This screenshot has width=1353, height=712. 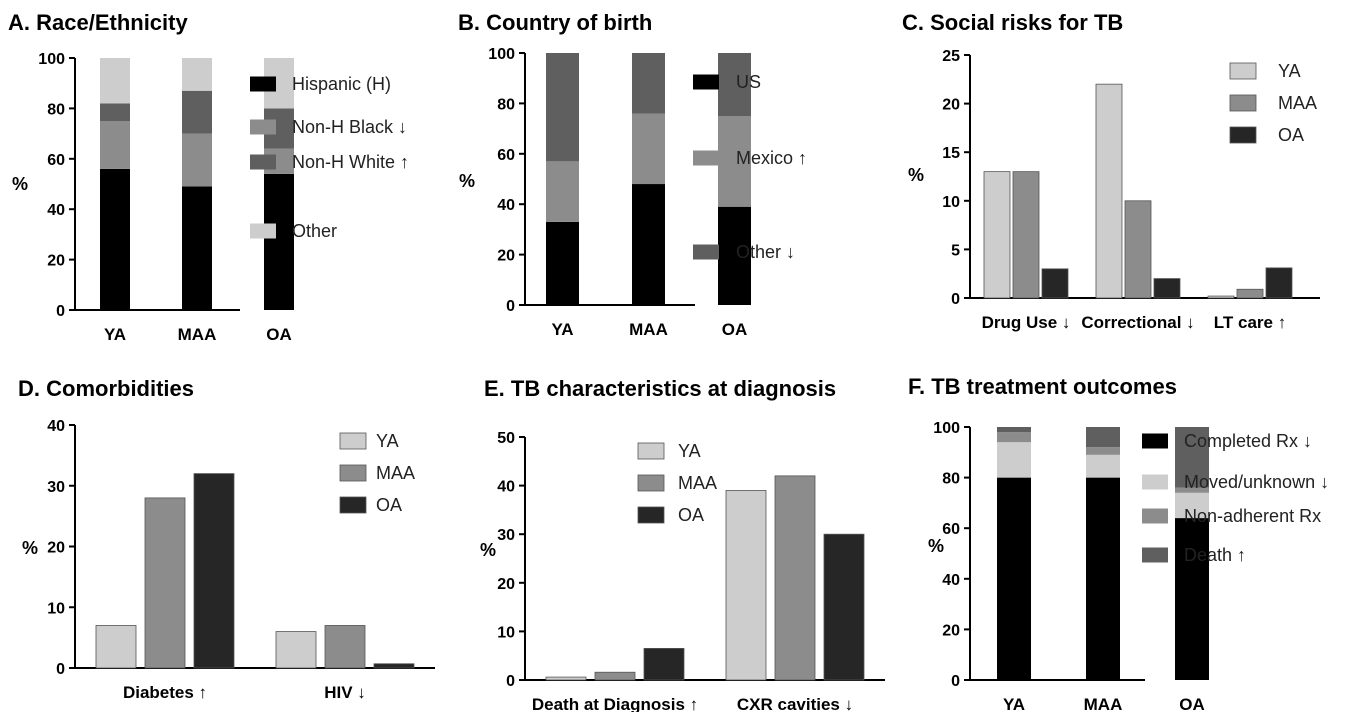 What do you see at coordinates (228, 560) in the screenshot?
I see `chart-plot: 0 10 20 30 40% Diabetes ↑ HIV ↓ YA MAA OA` at bounding box center [228, 560].